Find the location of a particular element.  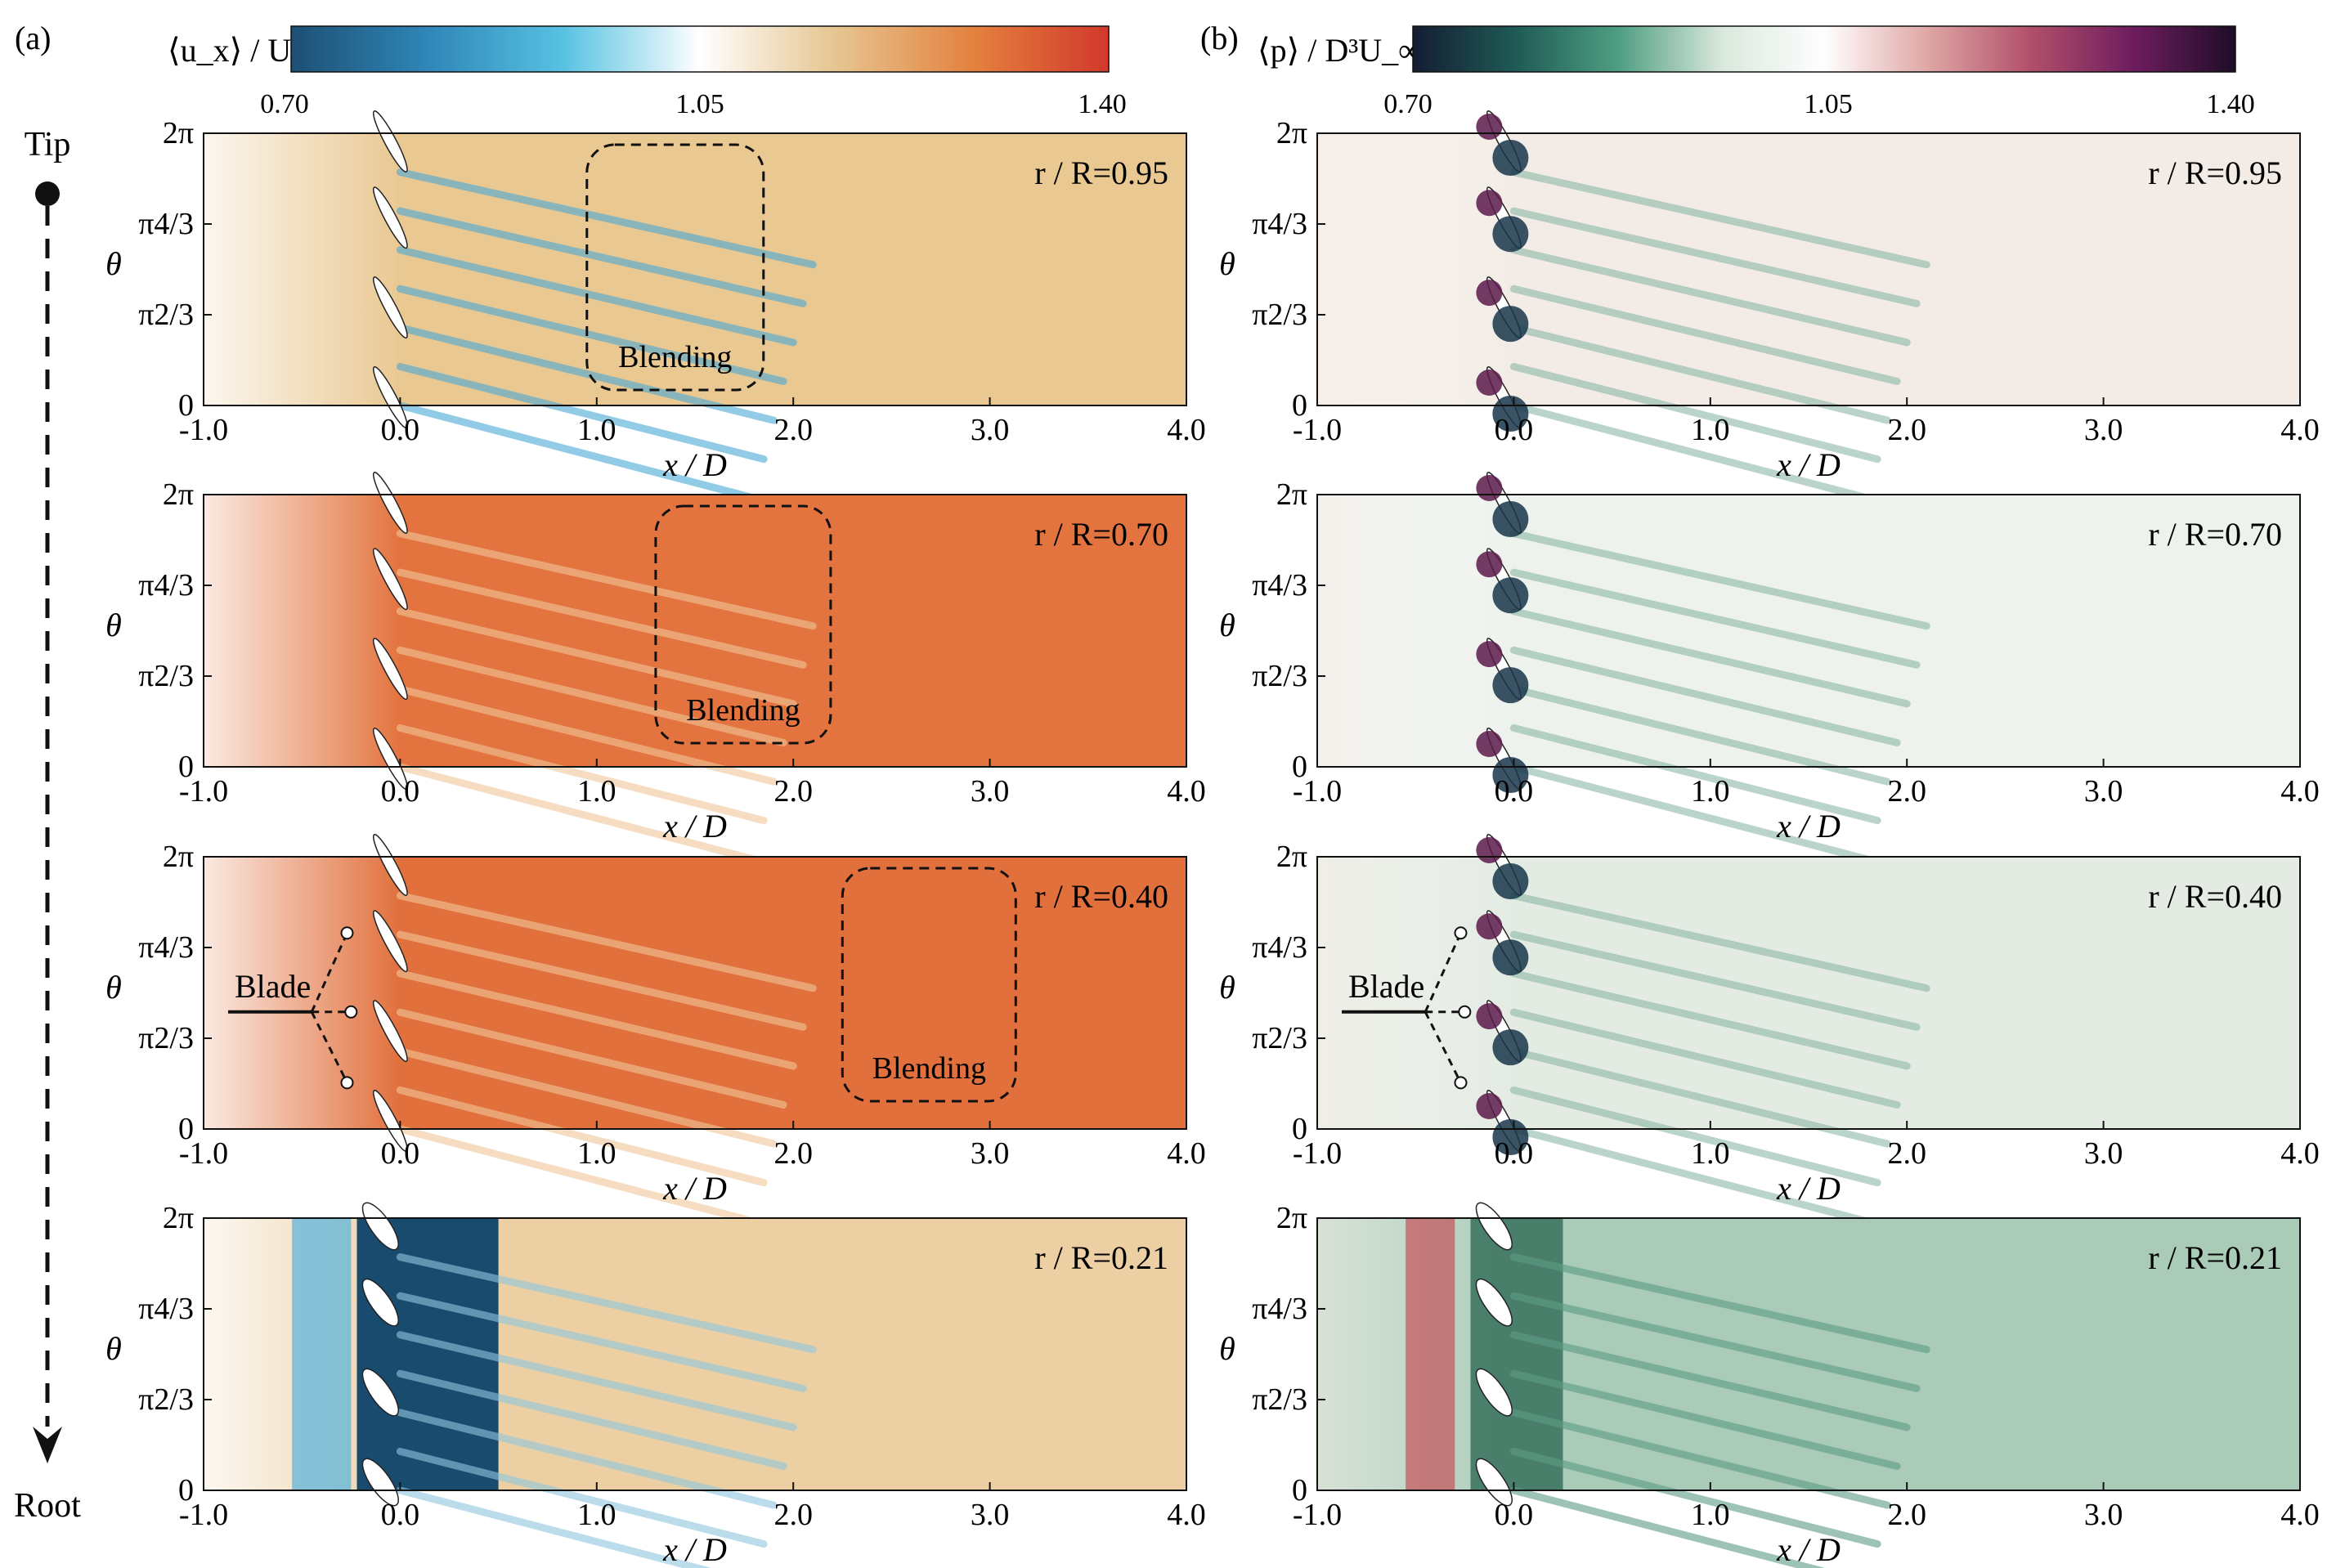

radius-label: r / R=0.70 is located at coordinates (1101, 534).